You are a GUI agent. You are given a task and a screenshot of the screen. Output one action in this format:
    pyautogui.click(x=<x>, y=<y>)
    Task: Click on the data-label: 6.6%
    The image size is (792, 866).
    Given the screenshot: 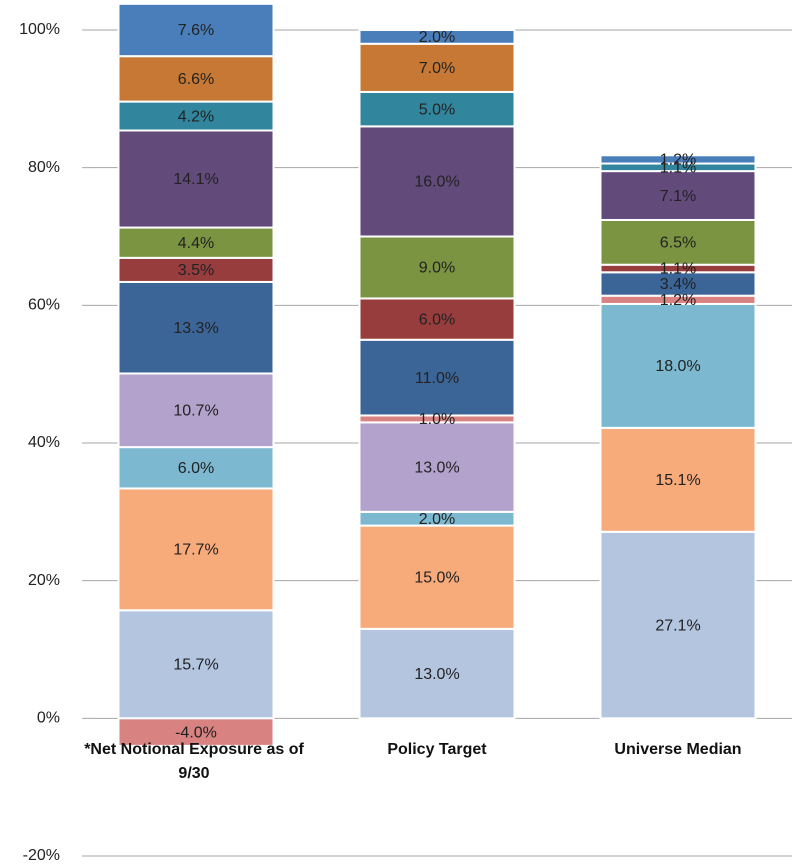 What is the action you would take?
    pyautogui.click(x=196, y=79)
    